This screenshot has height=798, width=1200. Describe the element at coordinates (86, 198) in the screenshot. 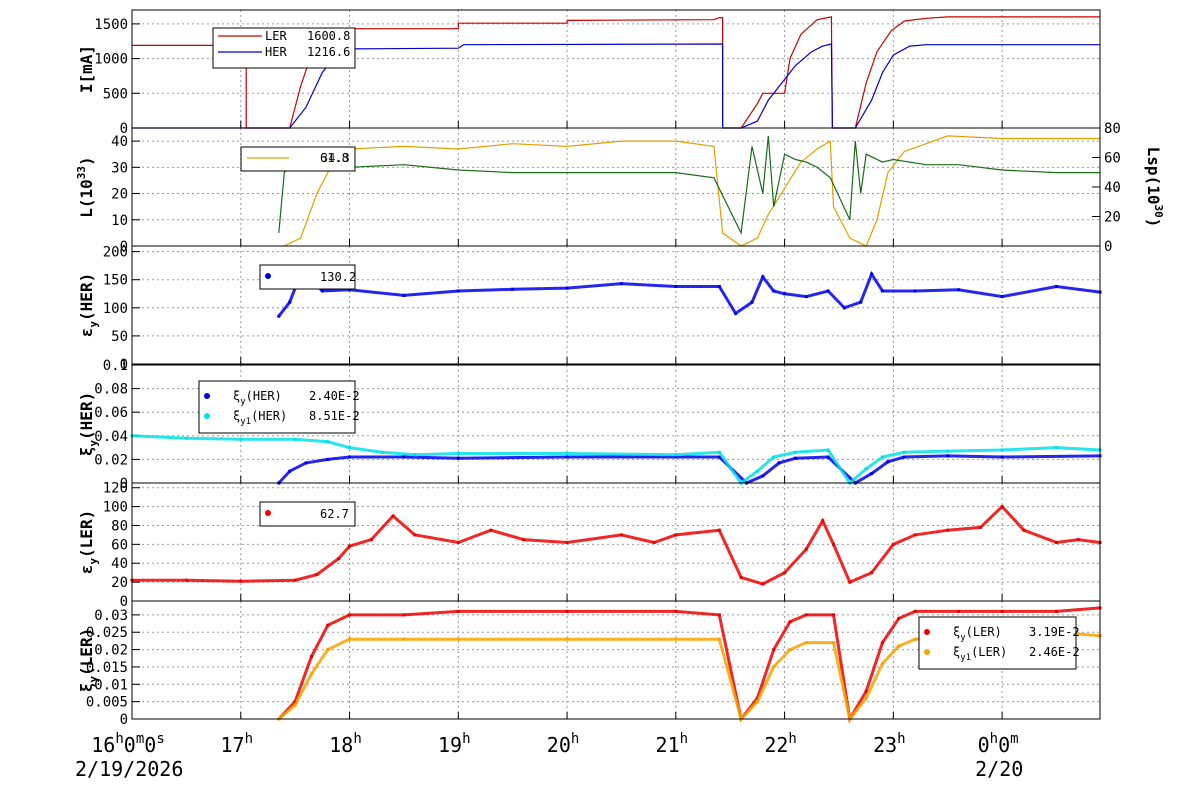

I see `y-label-main: L(10` at that location.